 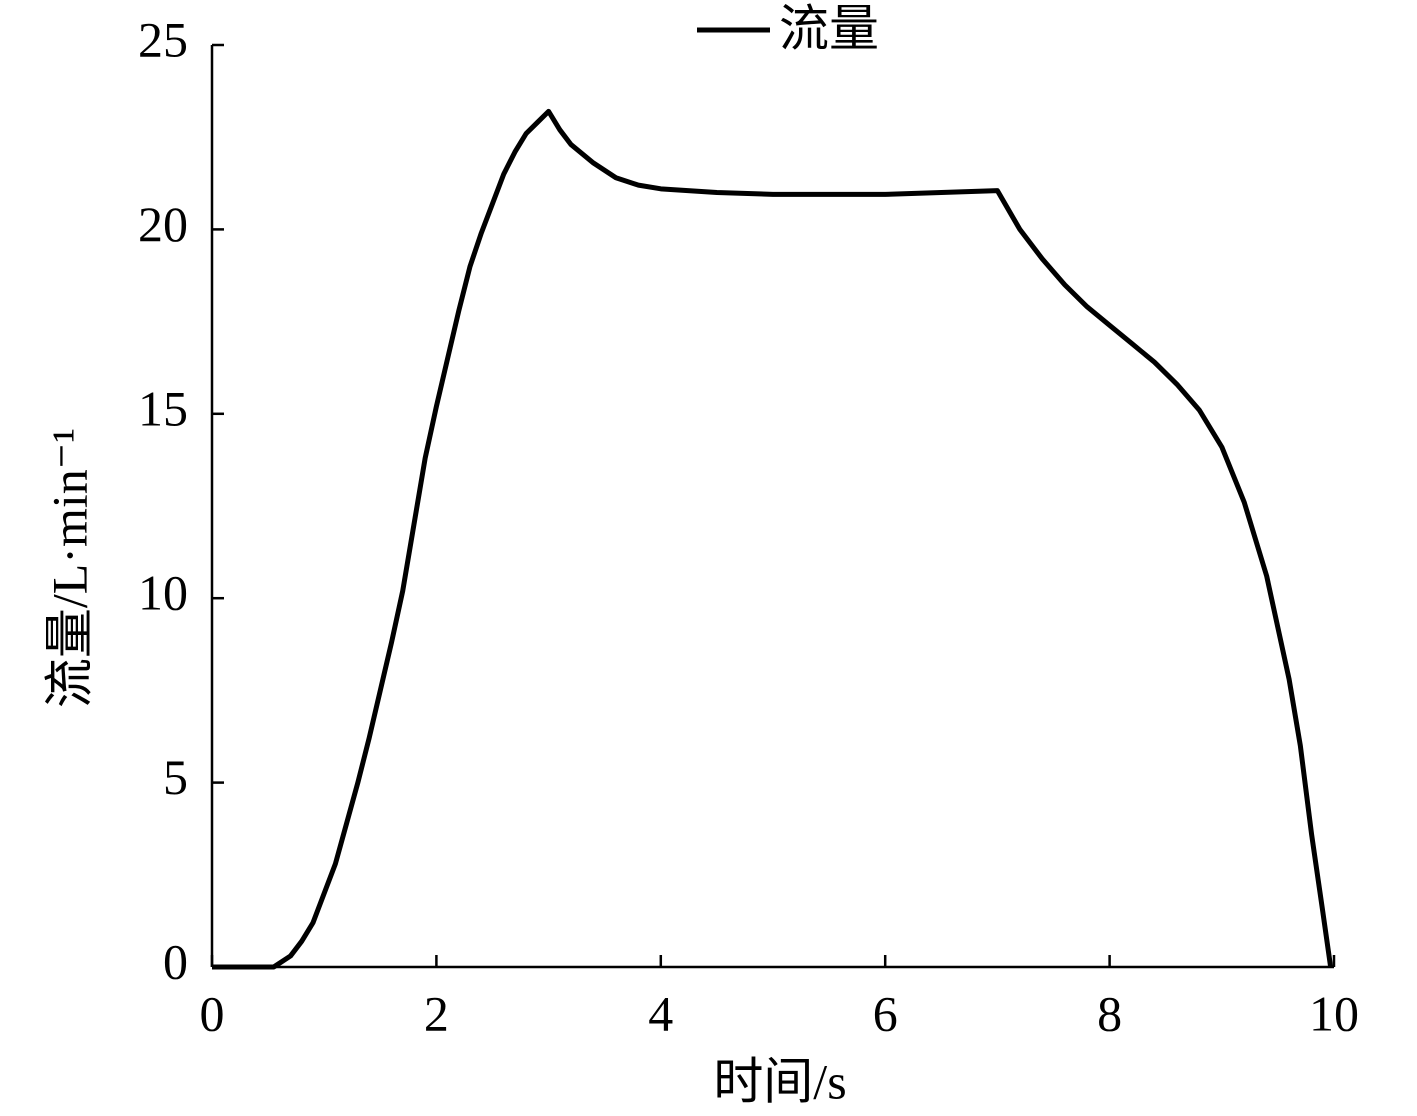 What do you see at coordinates (1334, 1013) in the screenshot?
I see `x-tick-label: 10` at bounding box center [1334, 1013].